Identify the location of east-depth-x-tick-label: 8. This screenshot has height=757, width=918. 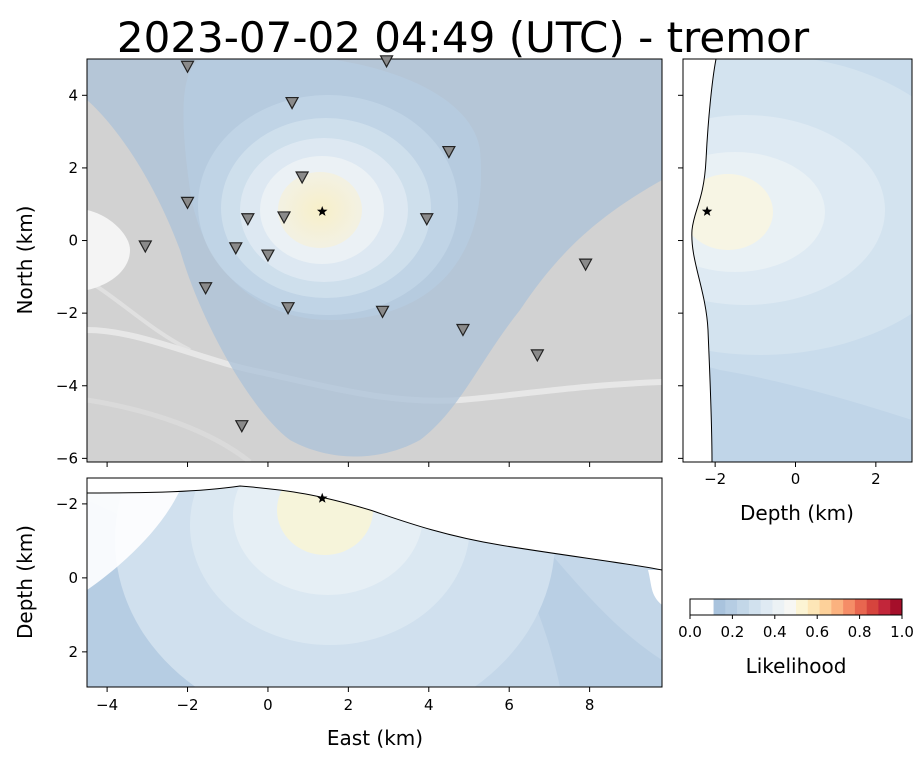
(590, 705).